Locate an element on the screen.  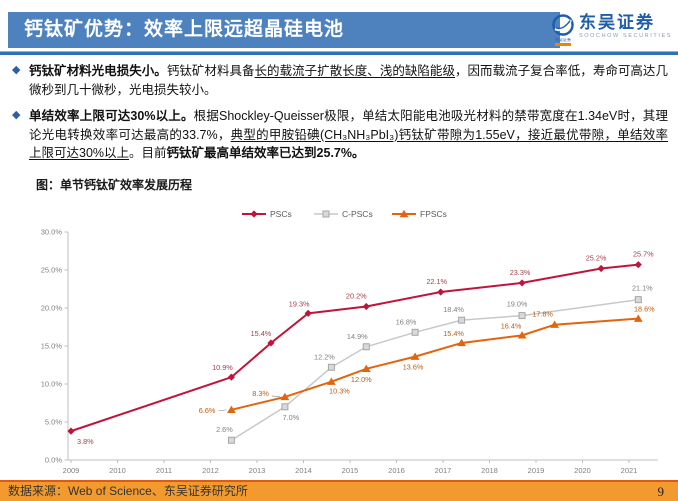
svg-text: 2017 is located at coordinates (443, 470).